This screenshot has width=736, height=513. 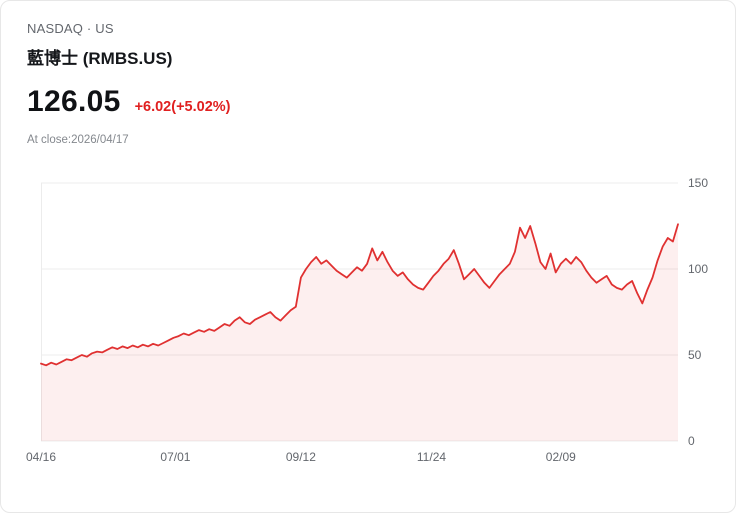 What do you see at coordinates (300, 457) in the screenshot?
I see `x-axis-label: 09/12` at bounding box center [300, 457].